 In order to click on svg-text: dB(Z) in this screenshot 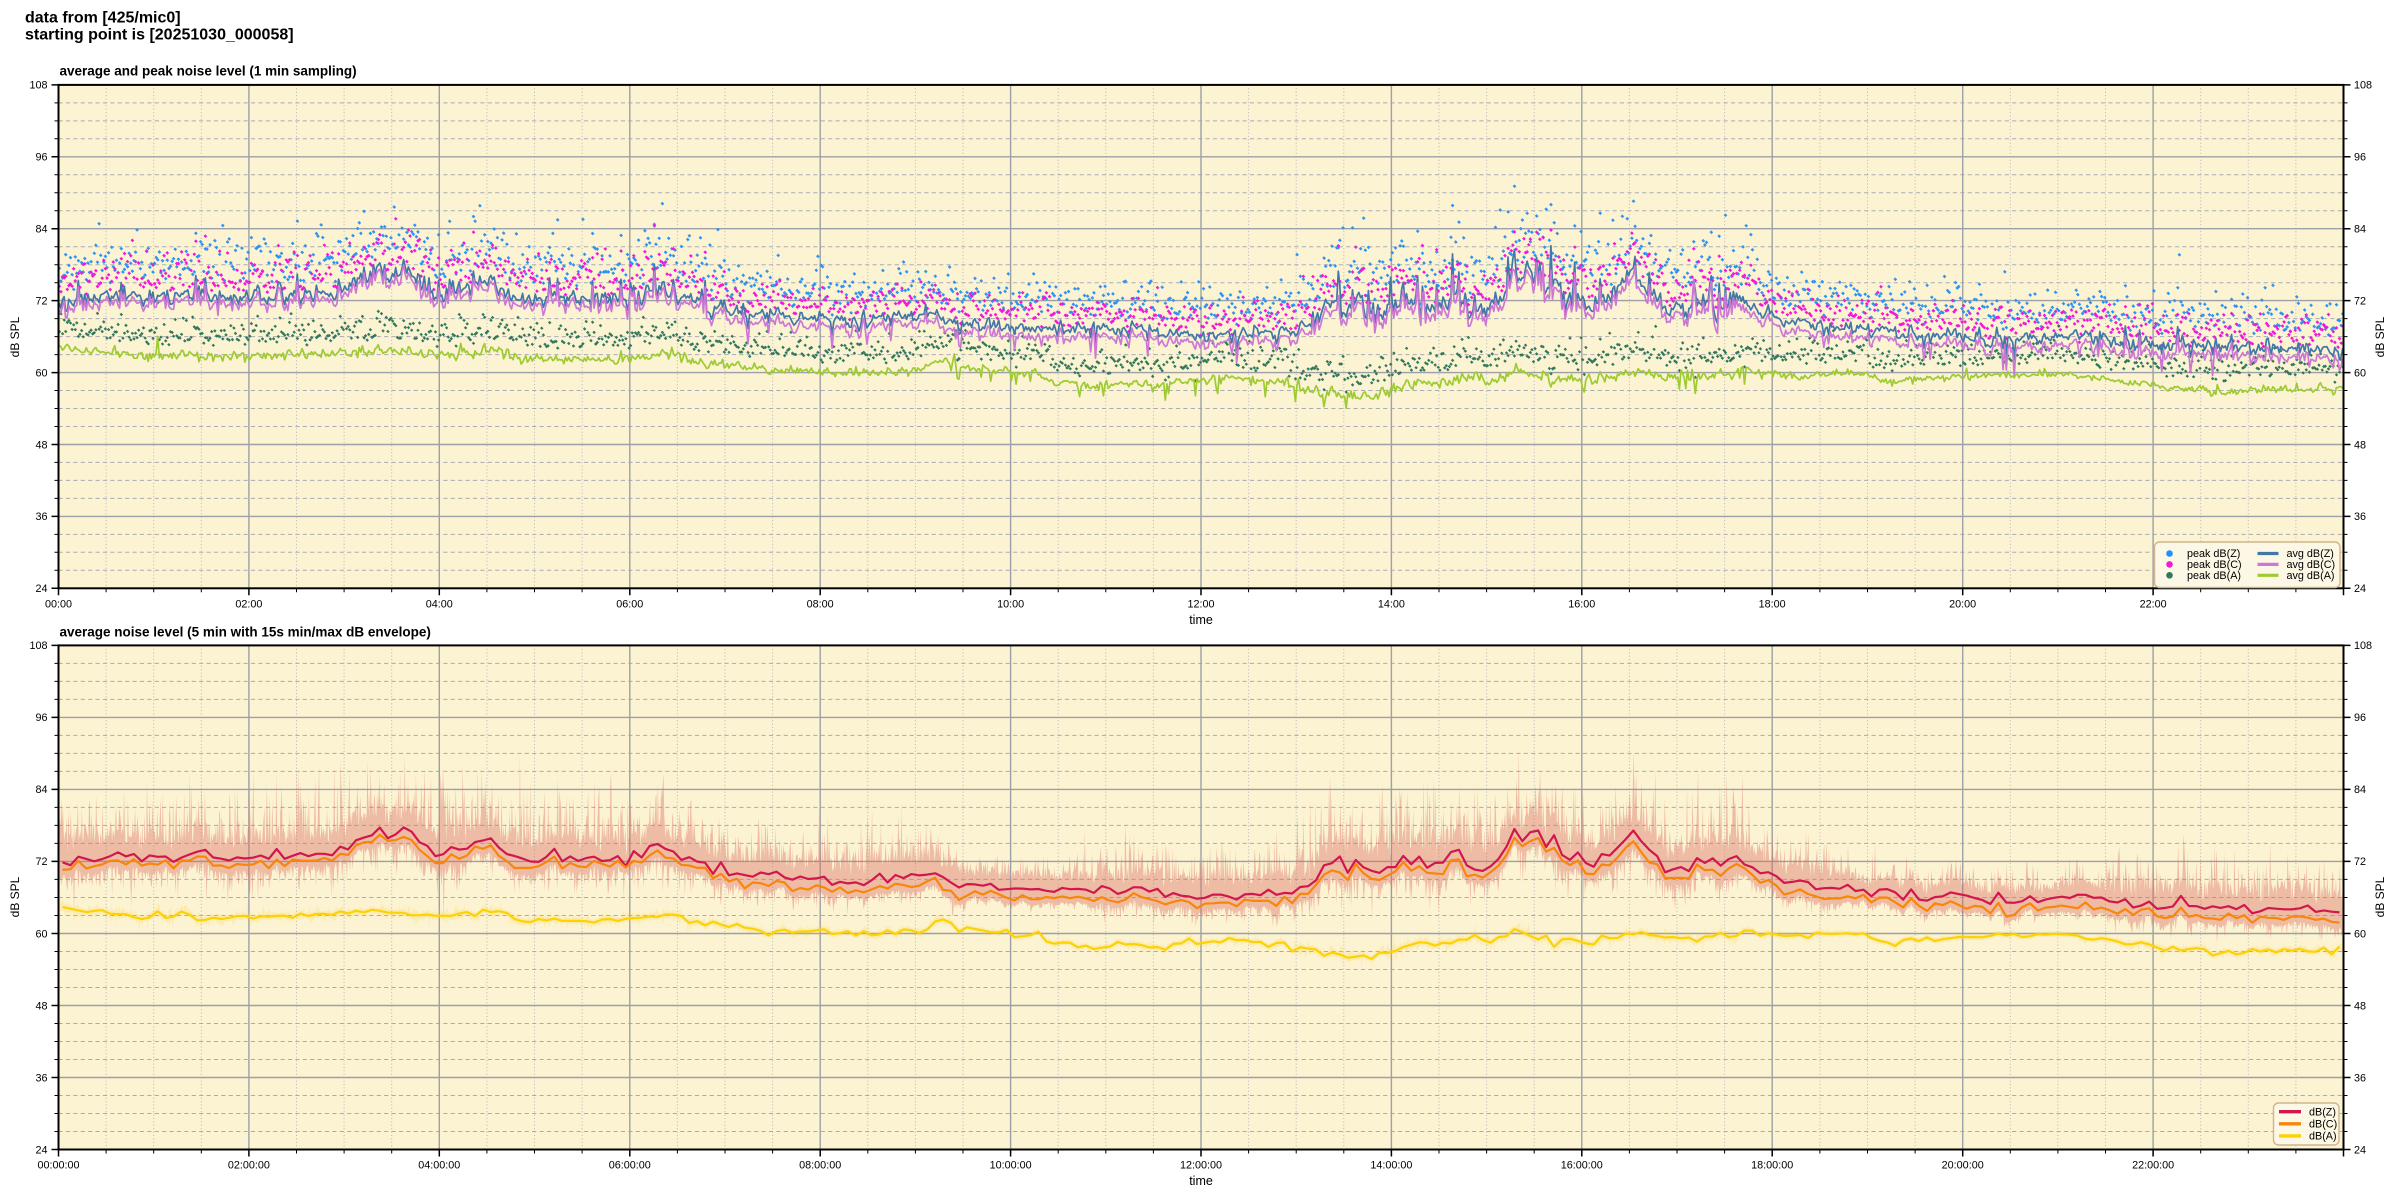, I will do `click(2322, 1112)`.